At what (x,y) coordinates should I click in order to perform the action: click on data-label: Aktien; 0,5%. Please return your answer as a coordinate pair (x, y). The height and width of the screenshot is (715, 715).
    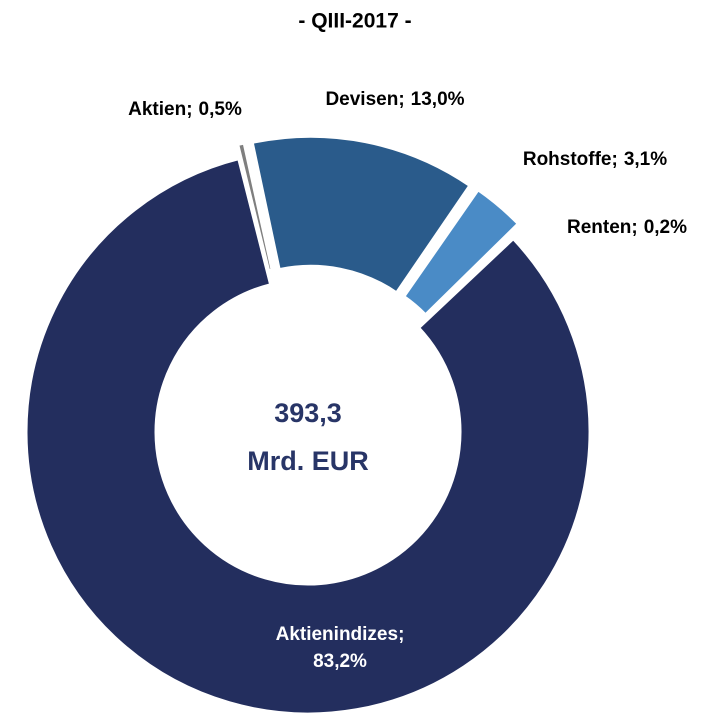
    Looking at the image, I should click on (185, 109).